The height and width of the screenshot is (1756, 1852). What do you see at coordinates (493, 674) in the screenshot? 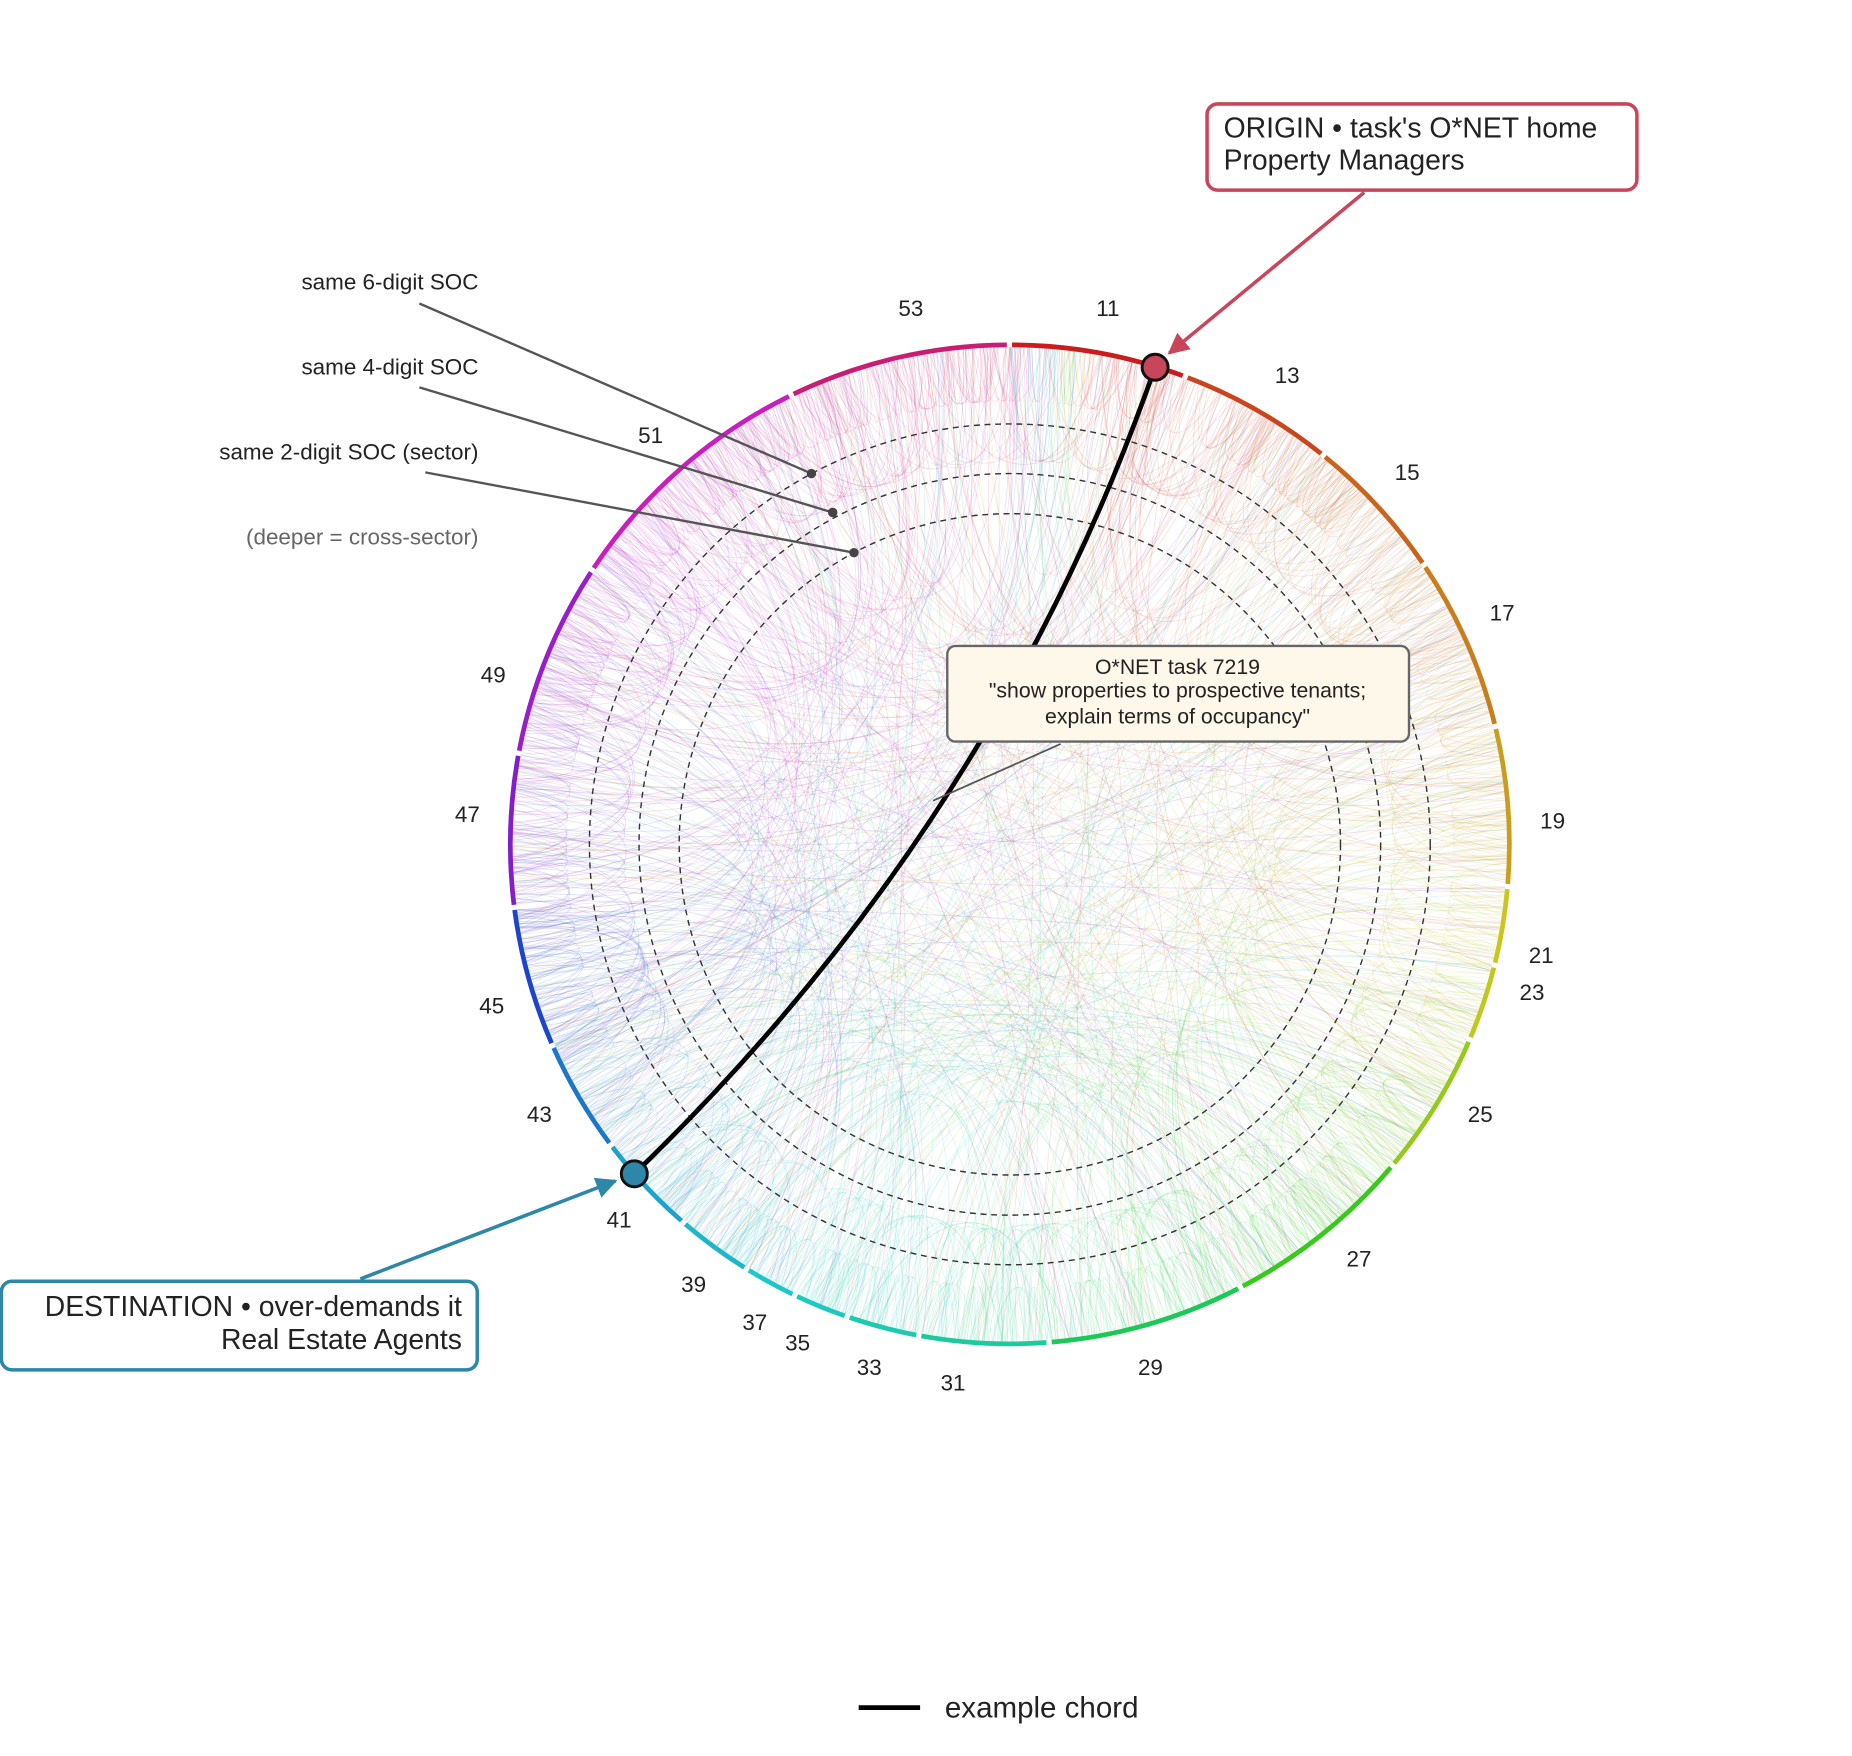
I see `sector-label: 49` at bounding box center [493, 674].